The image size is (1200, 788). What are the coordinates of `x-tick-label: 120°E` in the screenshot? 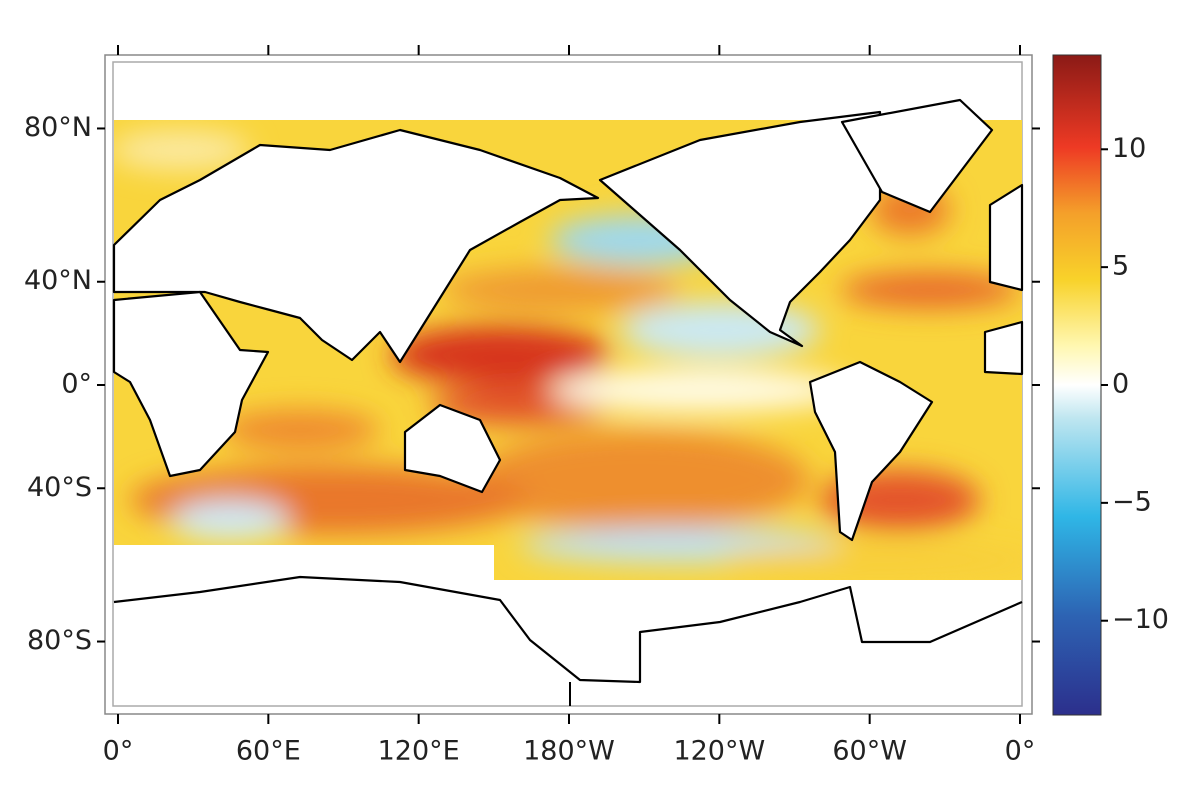 It's located at (419, 751).